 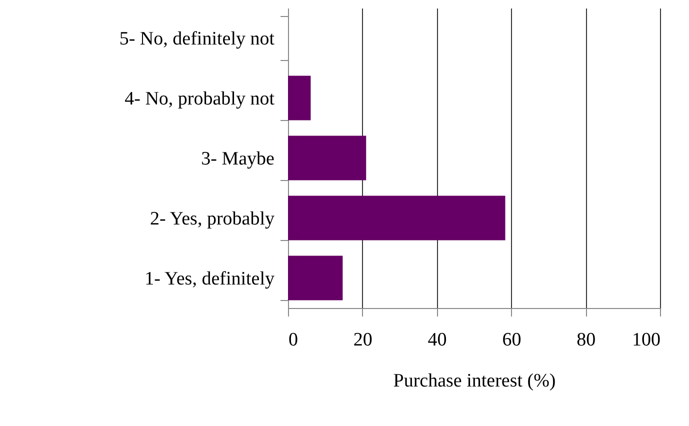 I want to click on y-tick-label: 5- No, definitely not, so click(x=197, y=39).